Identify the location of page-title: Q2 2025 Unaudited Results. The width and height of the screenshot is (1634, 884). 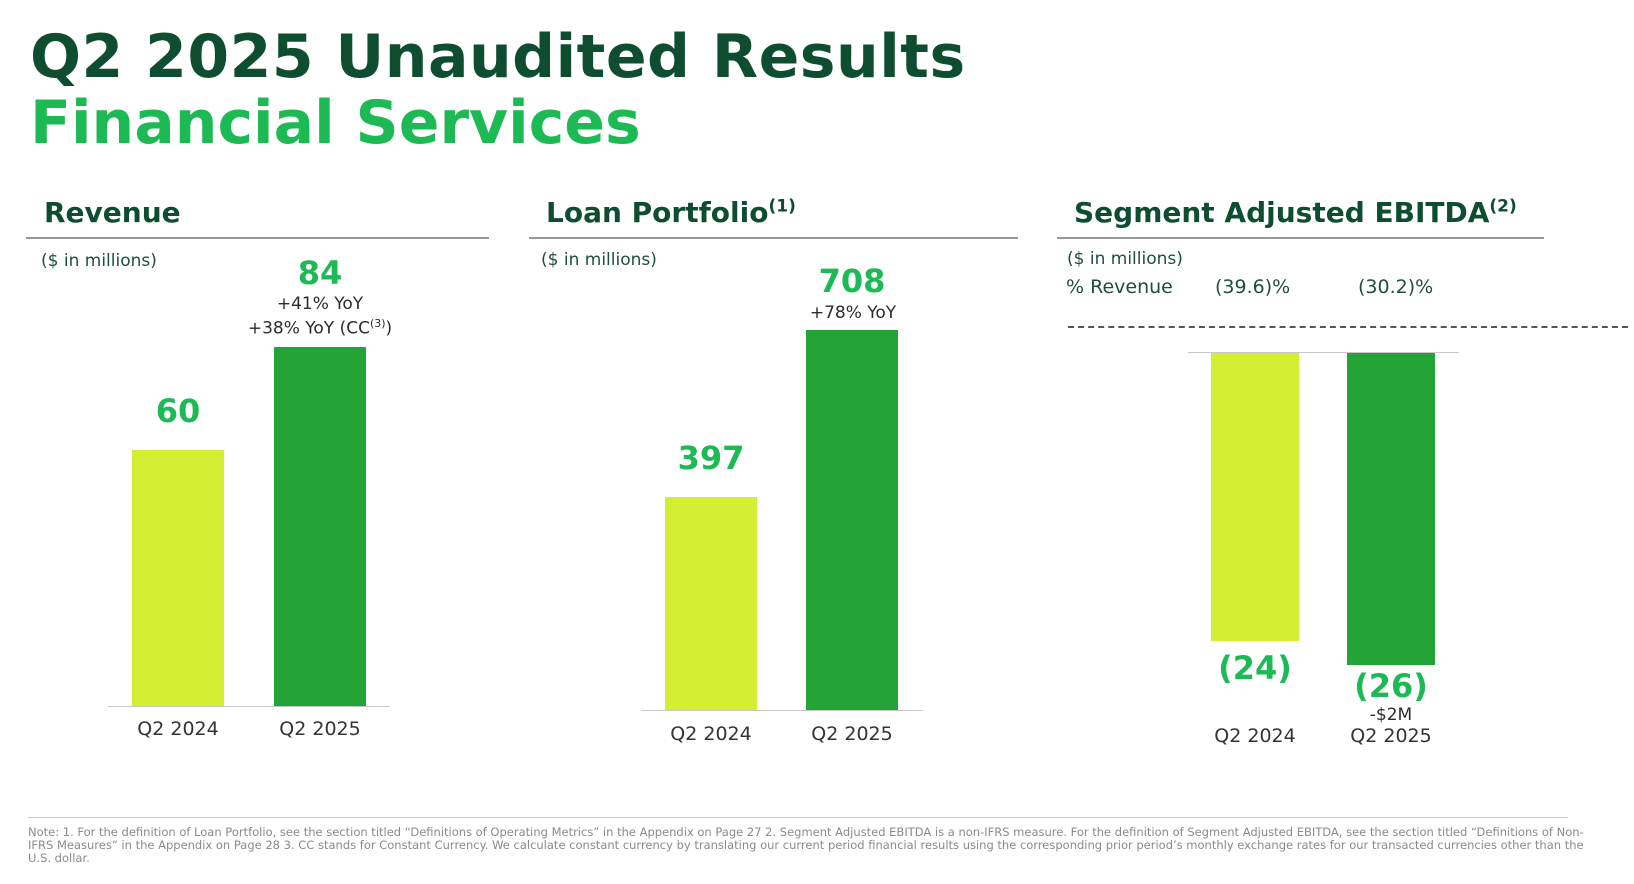
(498, 57).